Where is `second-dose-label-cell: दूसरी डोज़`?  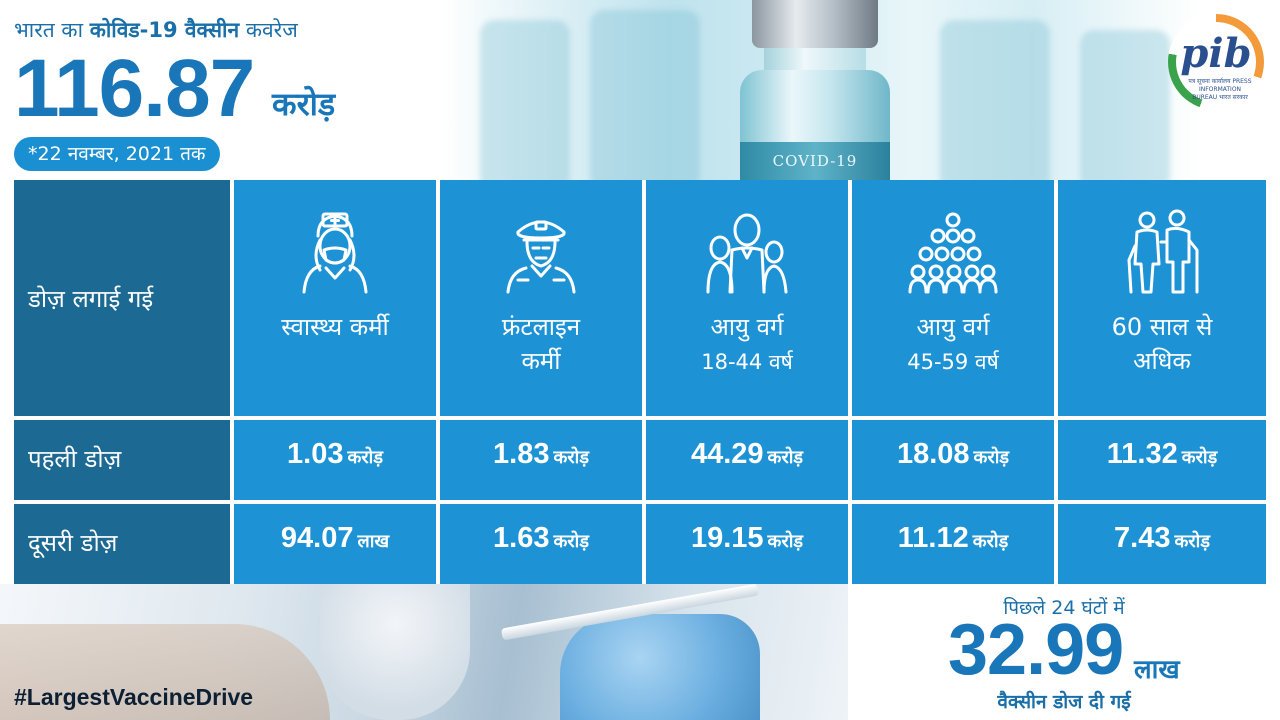
second-dose-label-cell: दूसरी डोज़ is located at coordinates (122, 544).